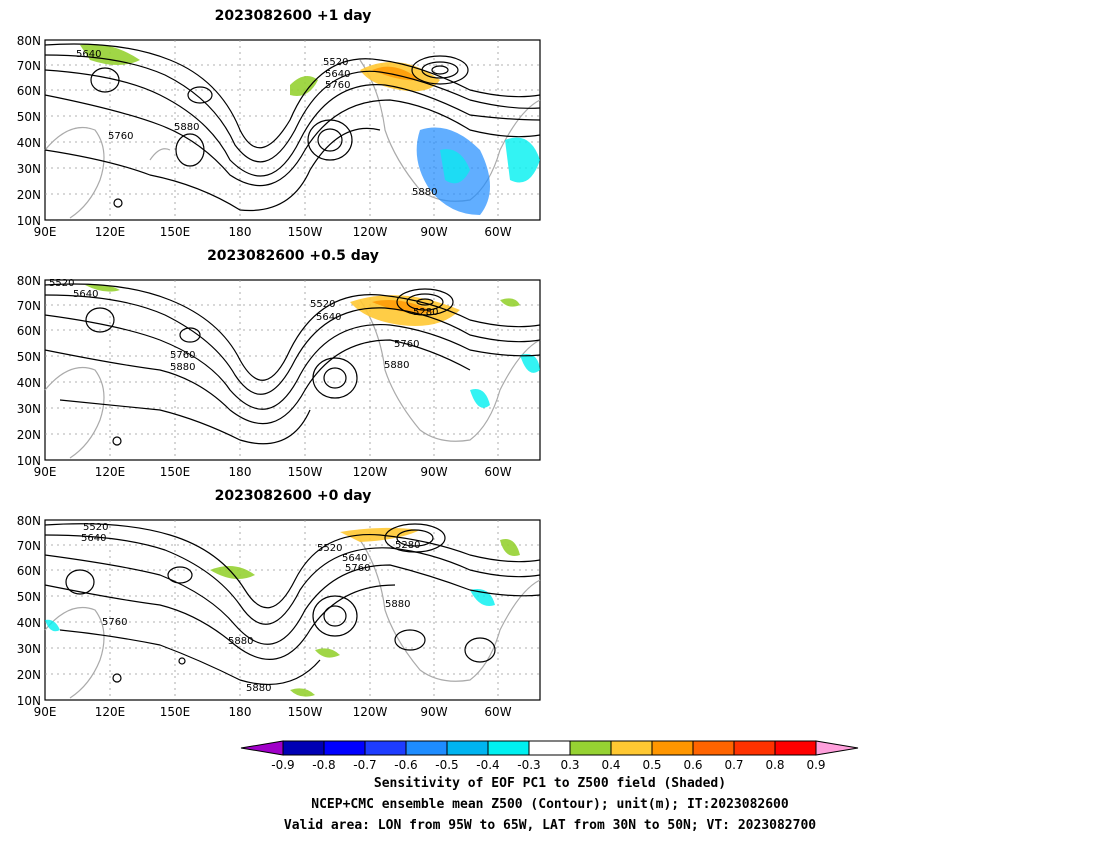  I want to click on sensitivity-shading, so click(310, 129).